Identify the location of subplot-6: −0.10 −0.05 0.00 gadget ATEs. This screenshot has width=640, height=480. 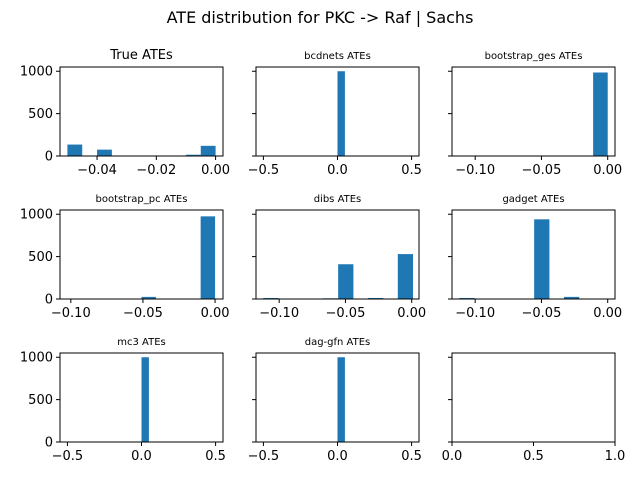
(535, 257).